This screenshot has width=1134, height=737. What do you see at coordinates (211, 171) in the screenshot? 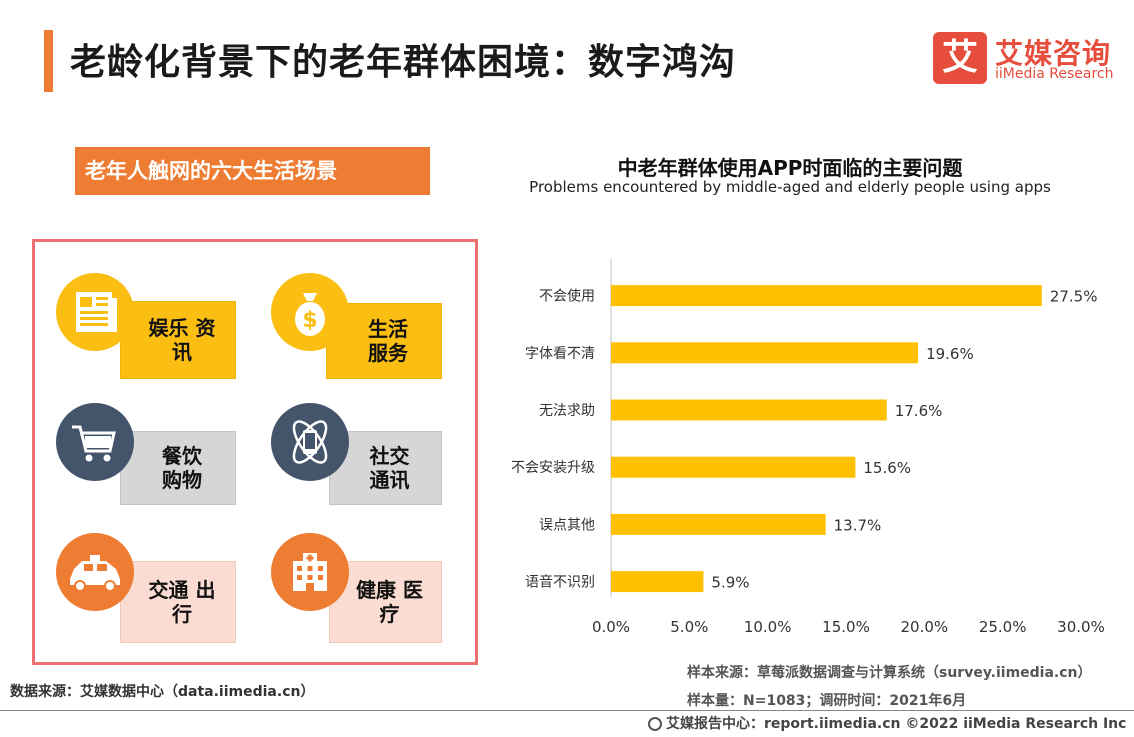
I see `scenes-heading: 老年人触网的六大生活场景` at bounding box center [211, 171].